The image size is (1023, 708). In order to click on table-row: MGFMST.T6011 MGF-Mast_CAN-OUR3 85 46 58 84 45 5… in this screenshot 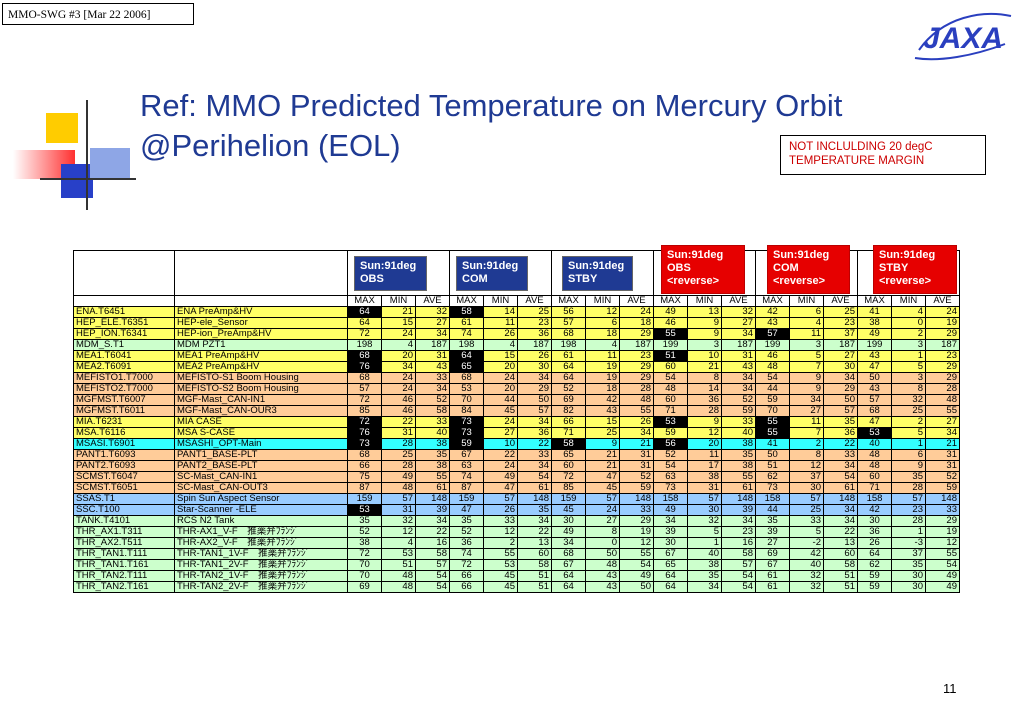, I will do `click(516, 411)`.